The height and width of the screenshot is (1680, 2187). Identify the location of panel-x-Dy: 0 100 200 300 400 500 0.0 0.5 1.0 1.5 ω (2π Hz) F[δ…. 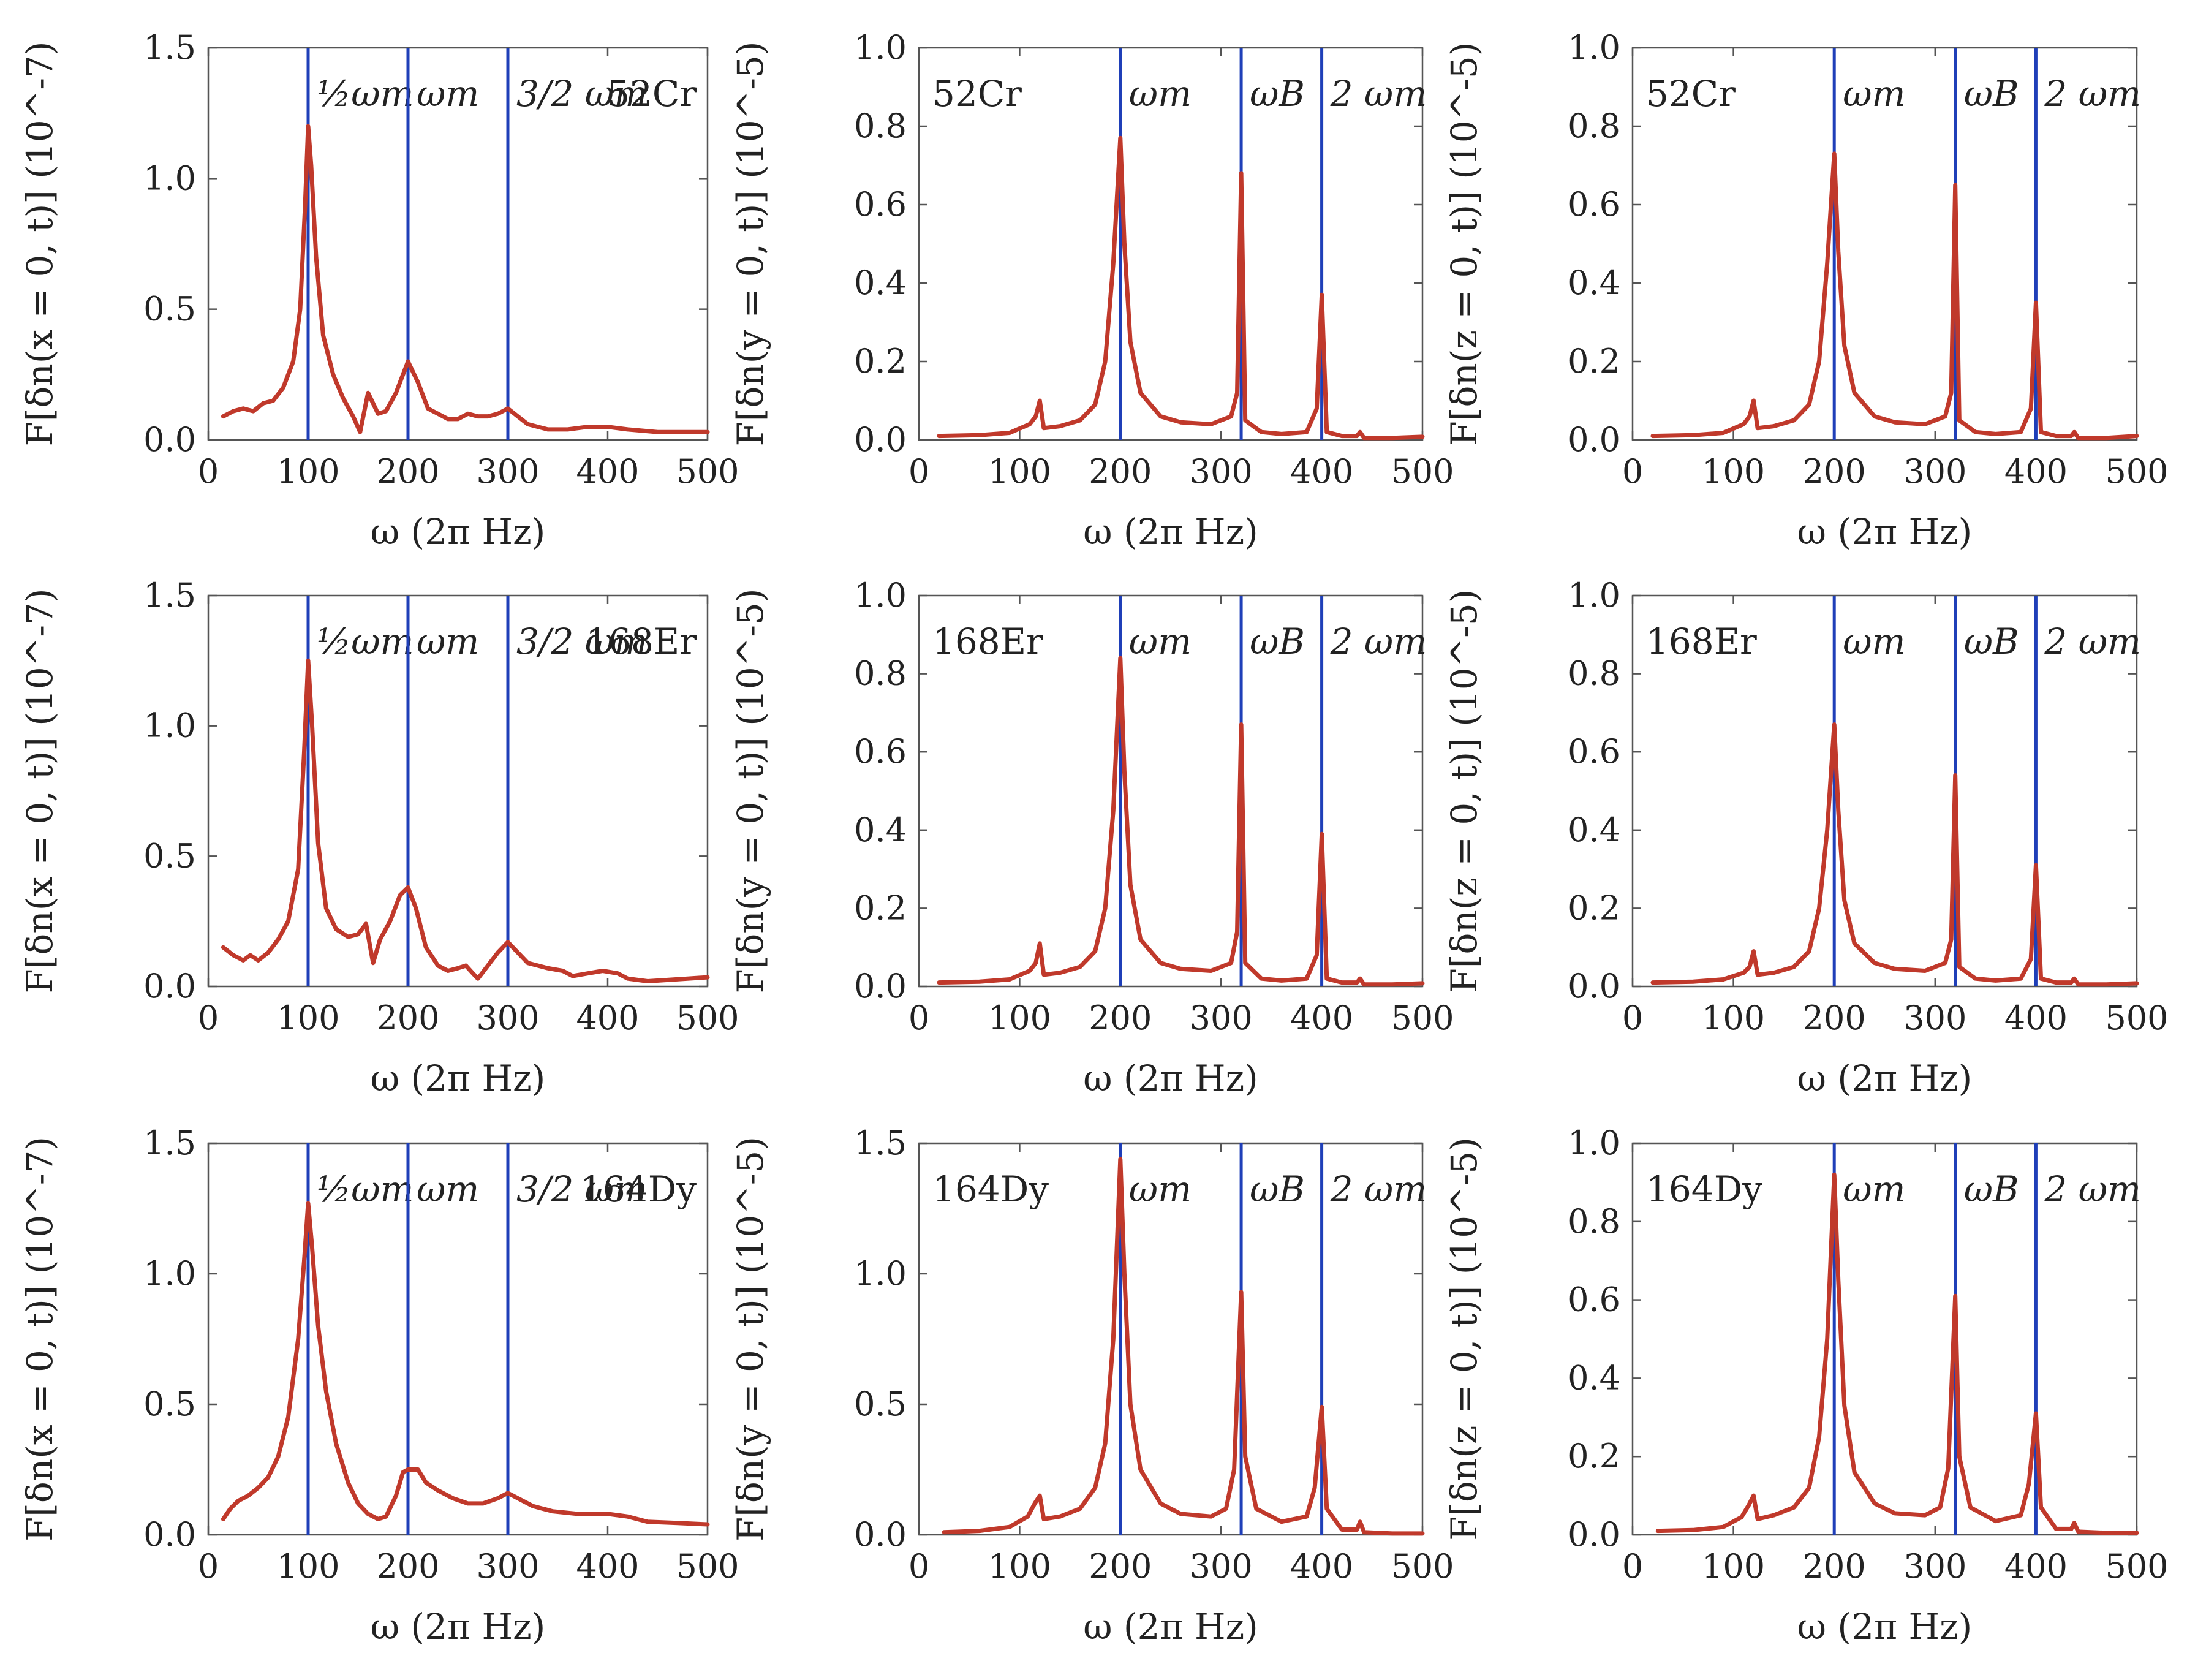
(379, 1386).